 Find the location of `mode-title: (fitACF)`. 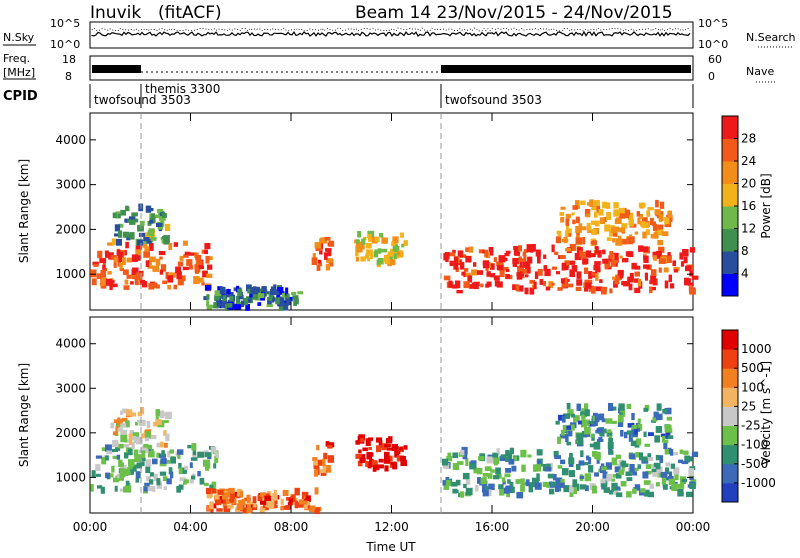

mode-title: (fitACF) is located at coordinates (190, 13).